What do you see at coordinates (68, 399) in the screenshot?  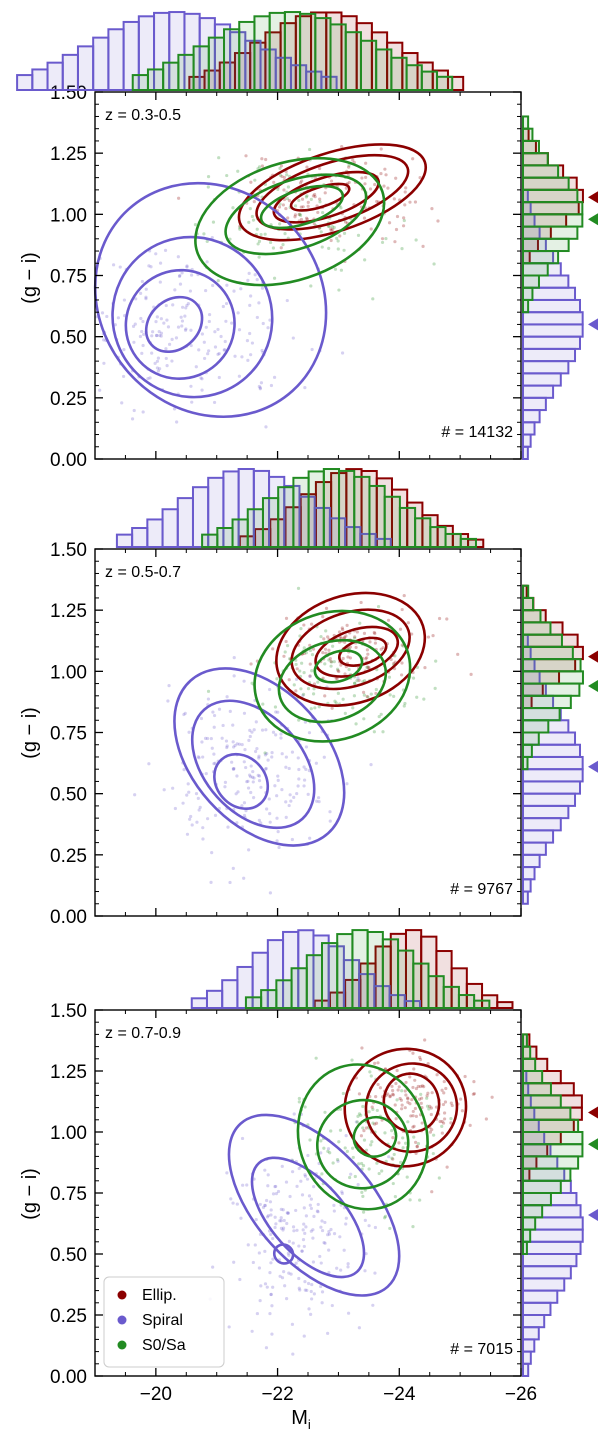 I see `y-tick-label: 0.25` at bounding box center [68, 399].